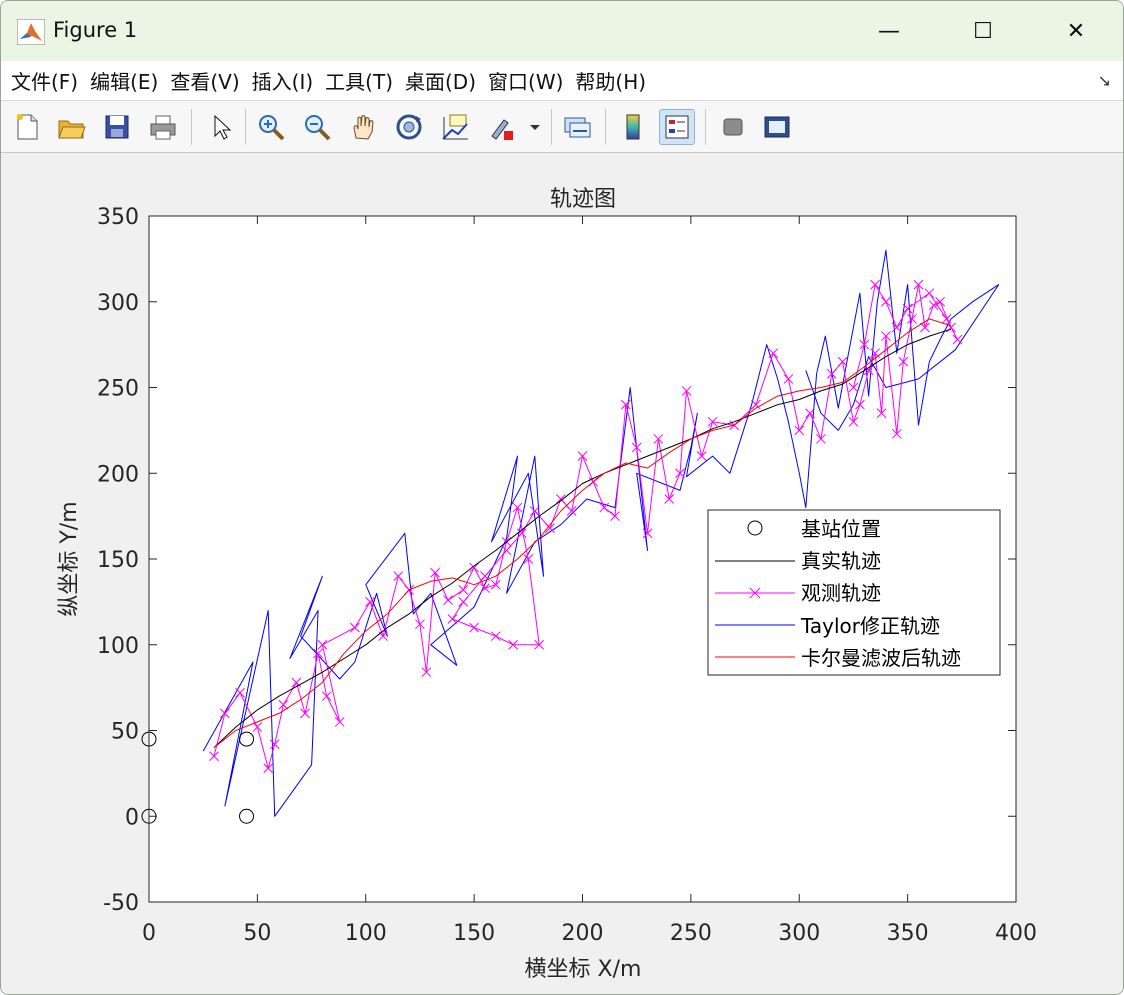  I want to click on maximize-button: ☐, so click(983, 31).